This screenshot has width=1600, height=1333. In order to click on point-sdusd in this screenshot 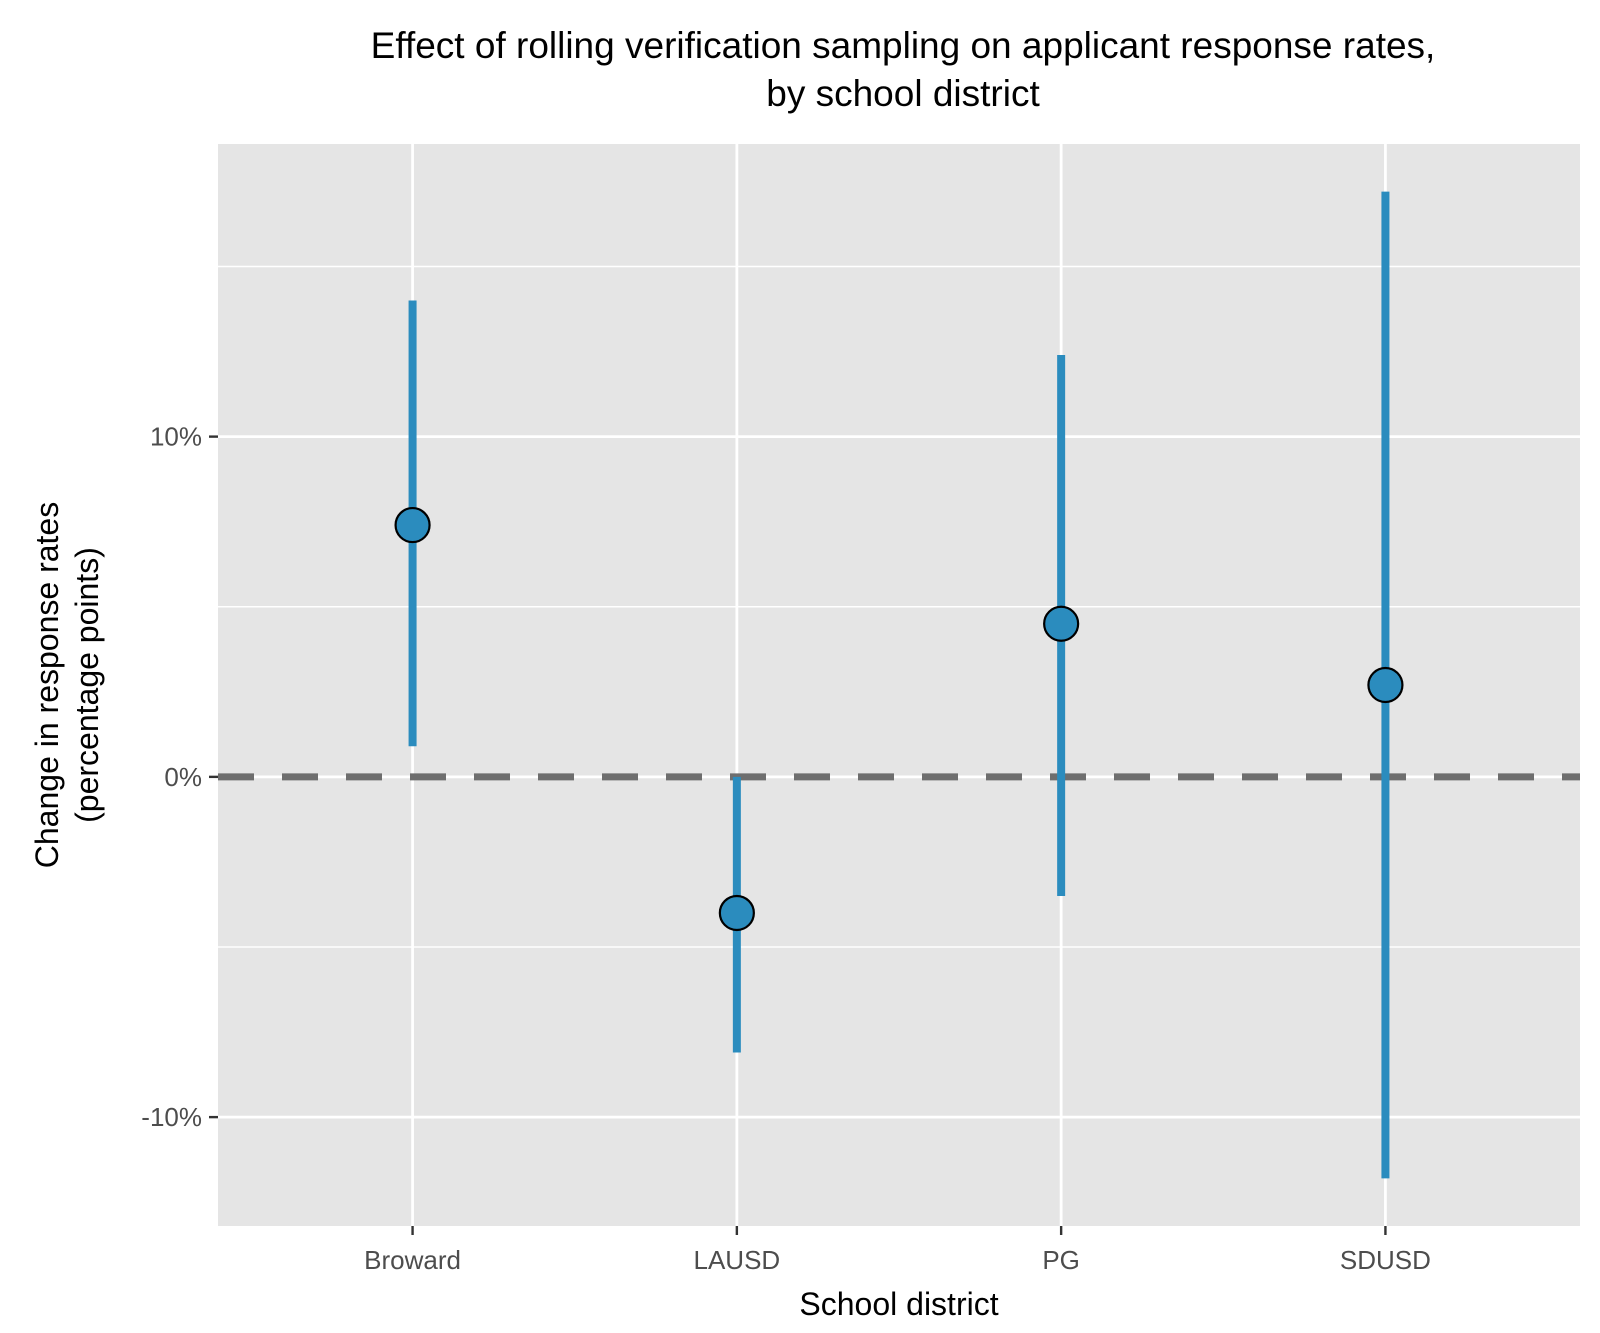, I will do `click(1385, 685)`.